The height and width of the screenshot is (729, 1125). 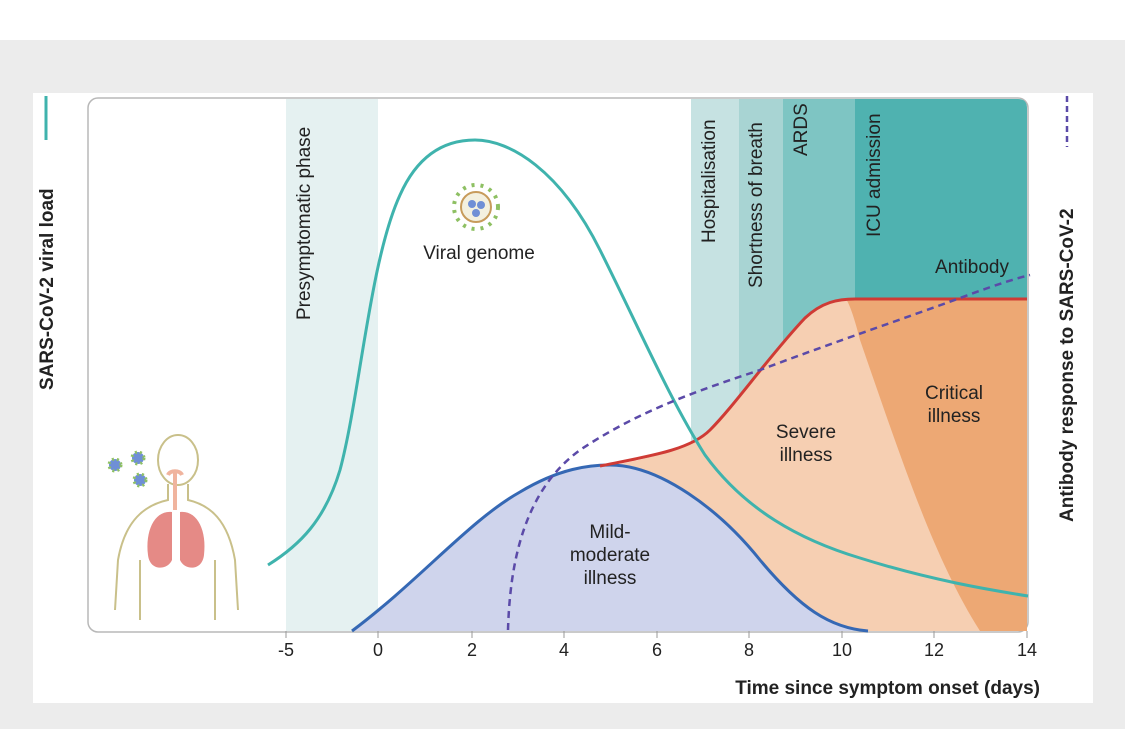 I want to click on critical-illness-area, so click(x=936, y=465).